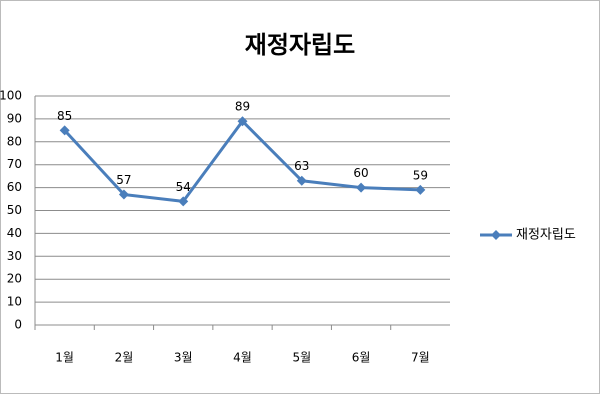  I want to click on x-tick-label: 5월, so click(301, 358).